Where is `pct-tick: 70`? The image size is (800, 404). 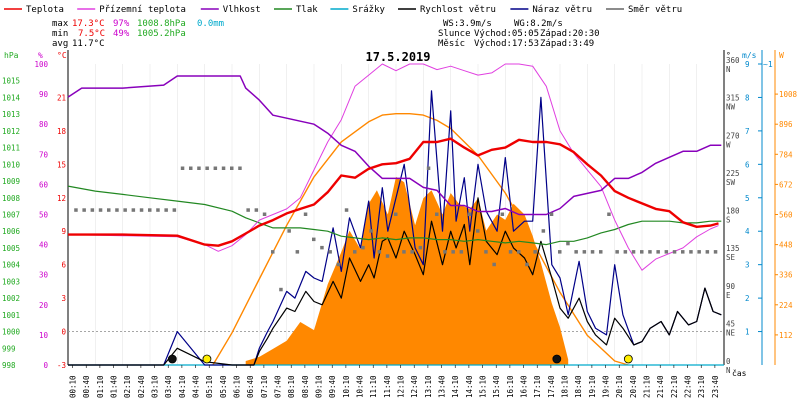
pct-tick: 70 is located at coordinates (44, 154).